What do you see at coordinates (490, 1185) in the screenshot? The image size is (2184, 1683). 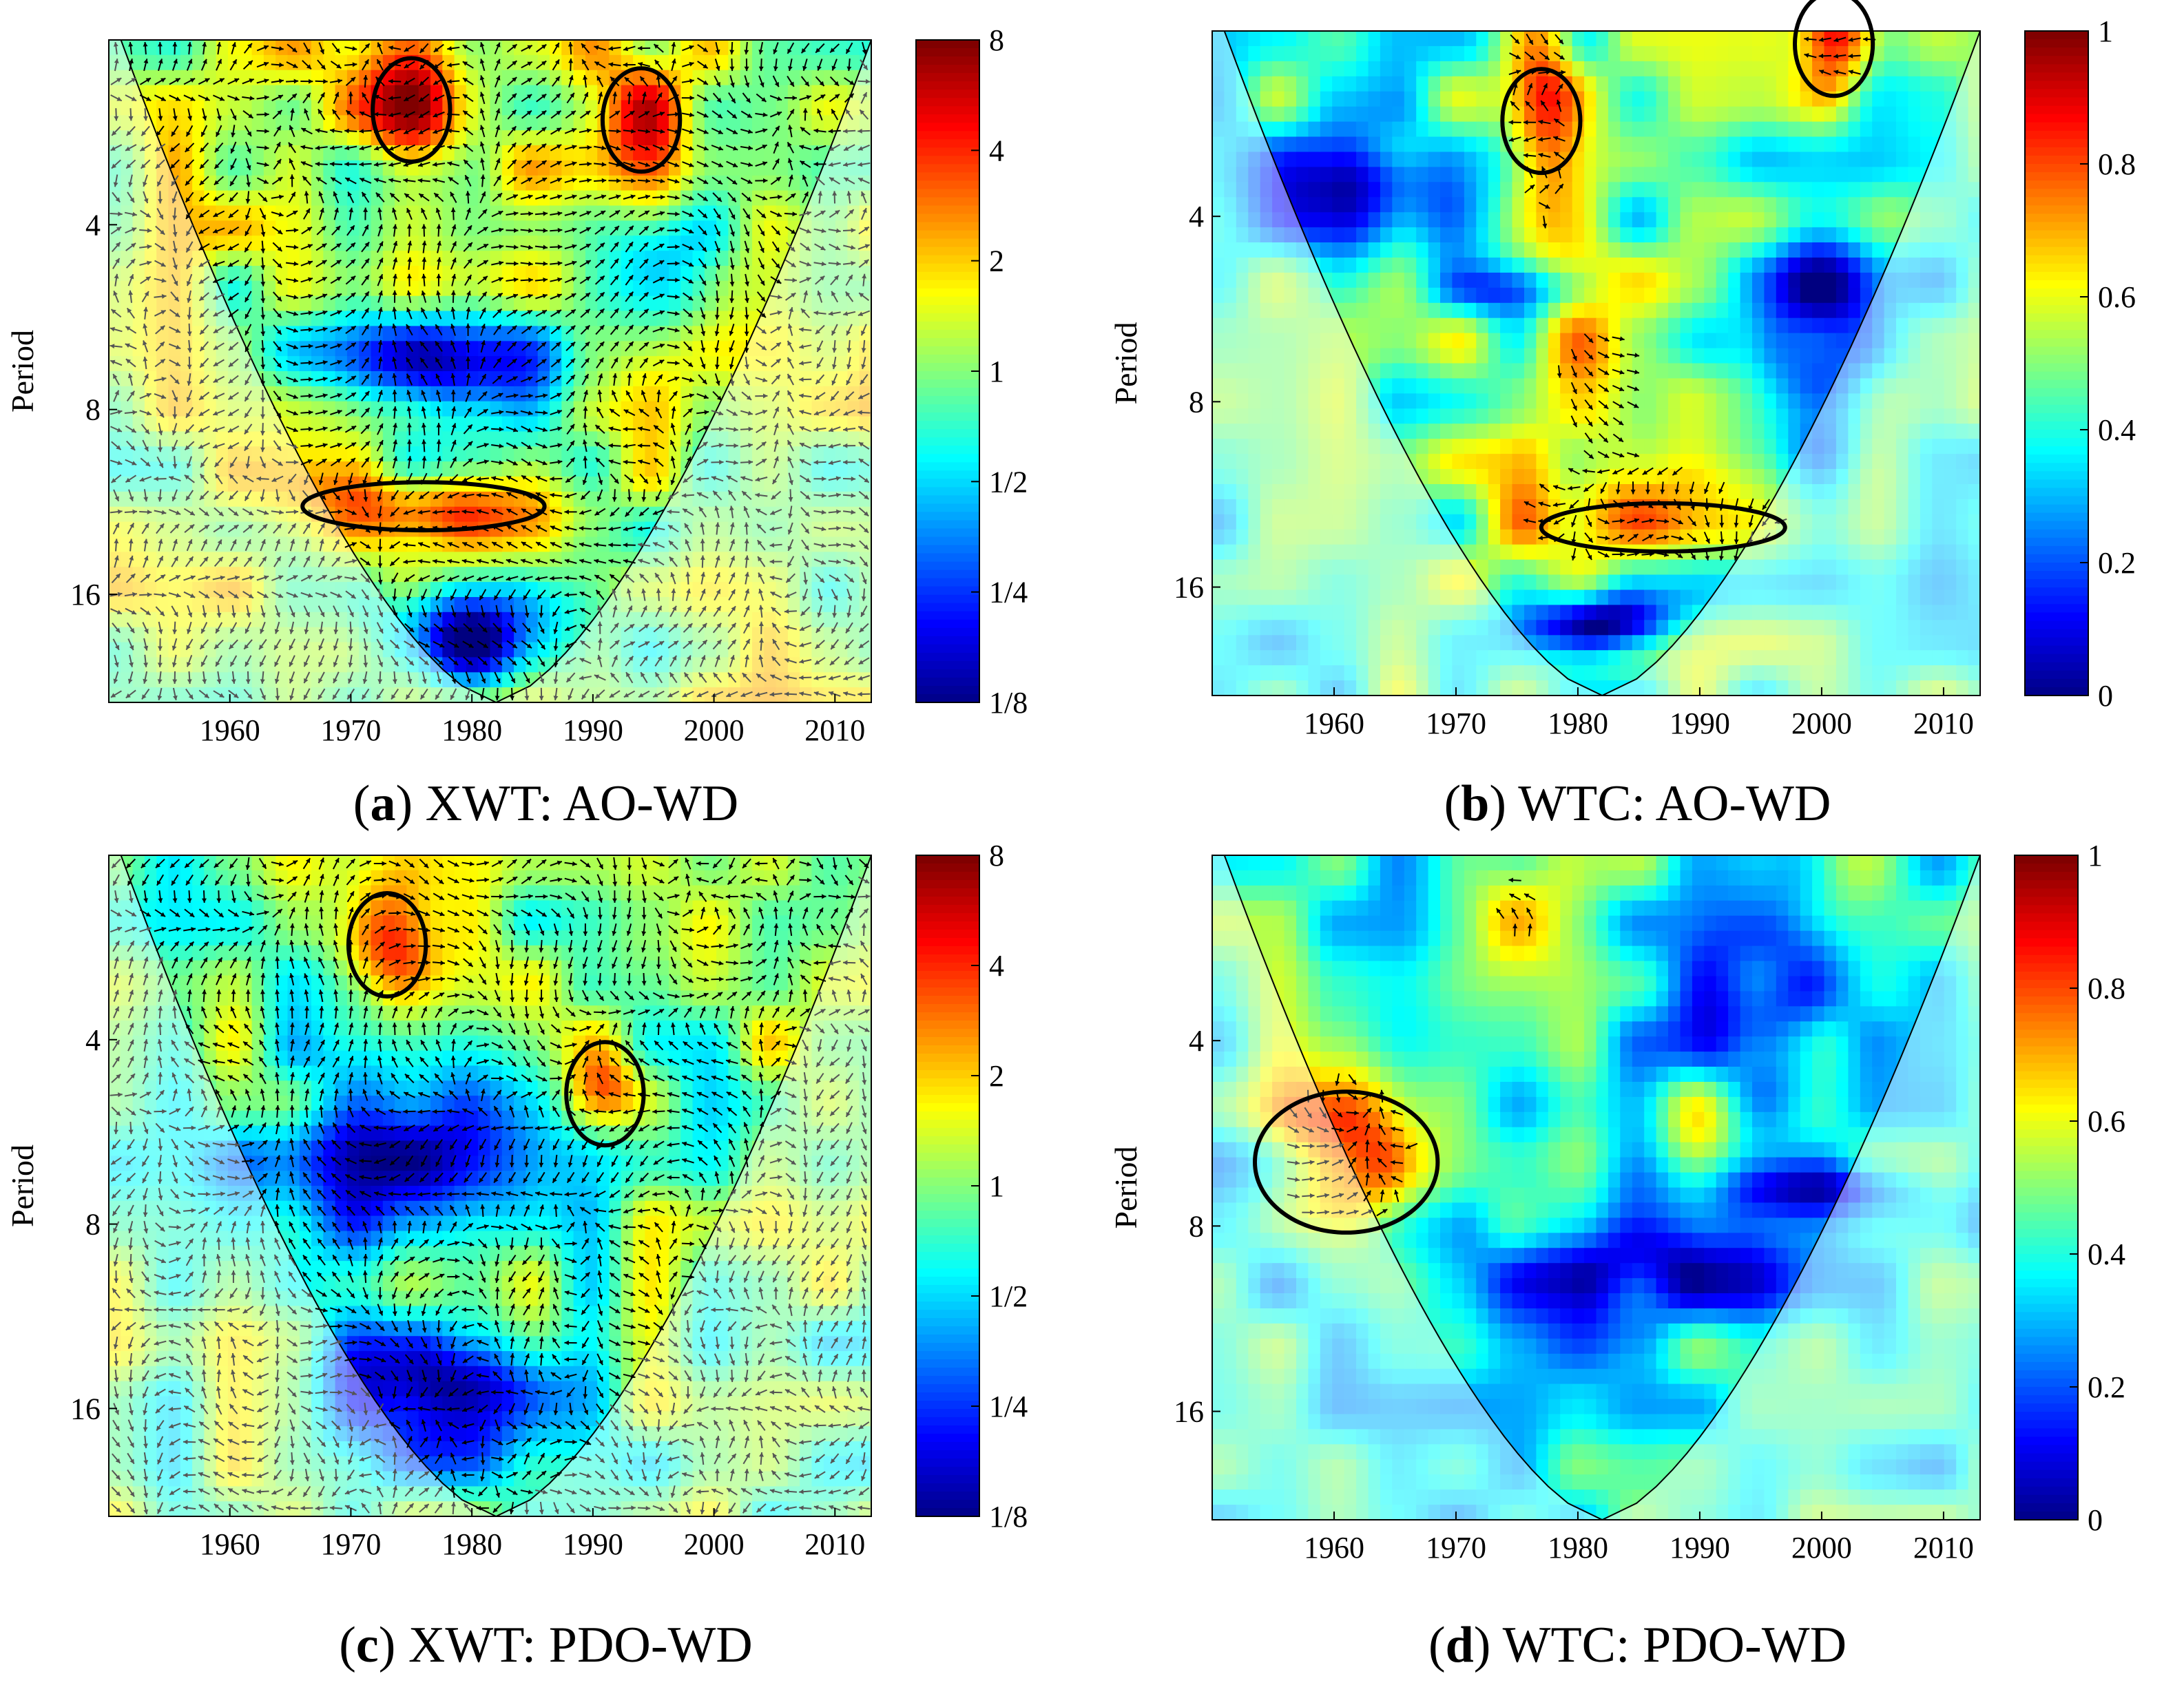 I see `coi-shading-c` at bounding box center [490, 1185].